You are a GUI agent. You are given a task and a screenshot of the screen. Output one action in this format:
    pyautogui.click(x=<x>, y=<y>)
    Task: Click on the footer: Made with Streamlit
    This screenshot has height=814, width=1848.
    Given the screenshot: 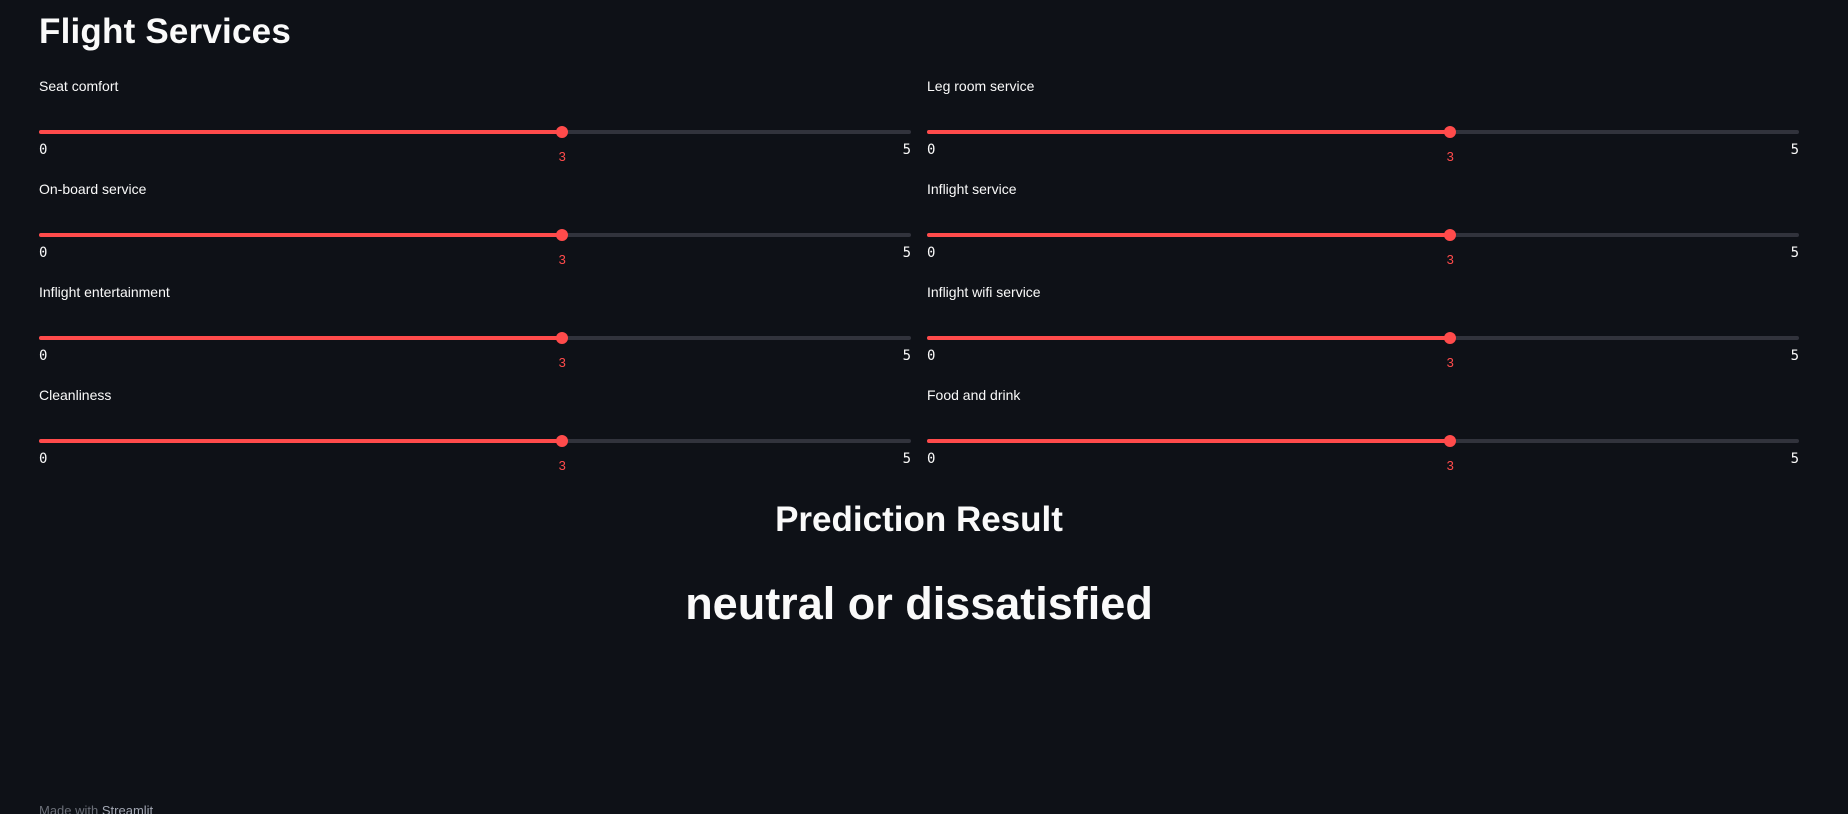 What is the action you would take?
    pyautogui.click(x=96, y=808)
    